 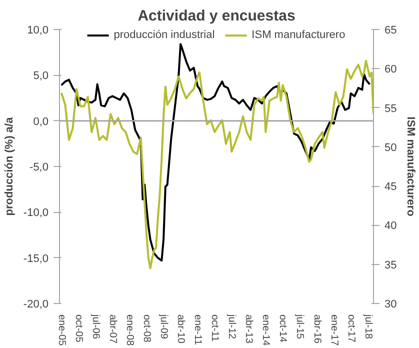 I want to click on legend-label: producción industrial, so click(x=164, y=35).